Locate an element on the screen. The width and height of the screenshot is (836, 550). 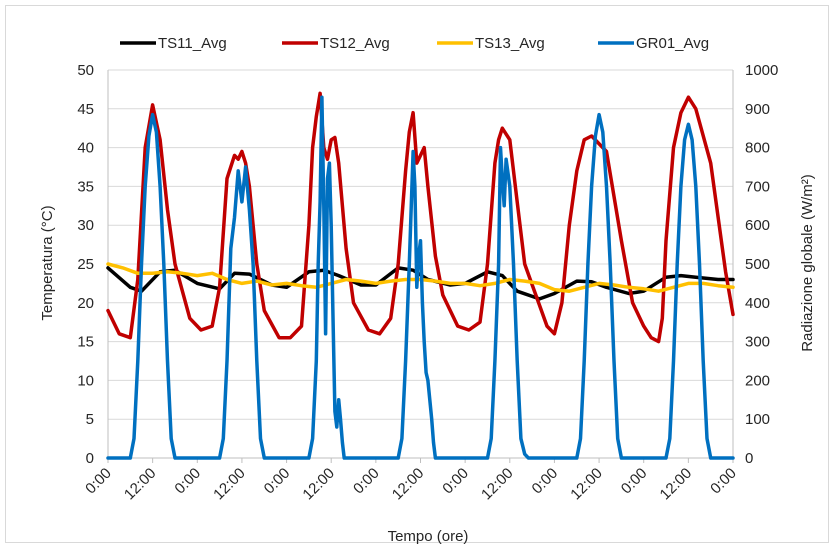
y-left-tick-label: 45 is located at coordinates (85, 109).